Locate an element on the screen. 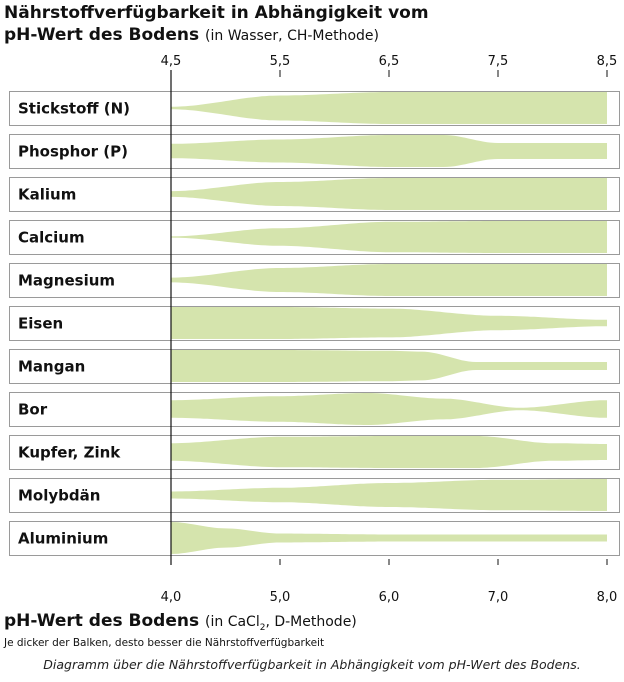 This screenshot has width=624, height=682. band-bor is located at coordinates (389, 409).